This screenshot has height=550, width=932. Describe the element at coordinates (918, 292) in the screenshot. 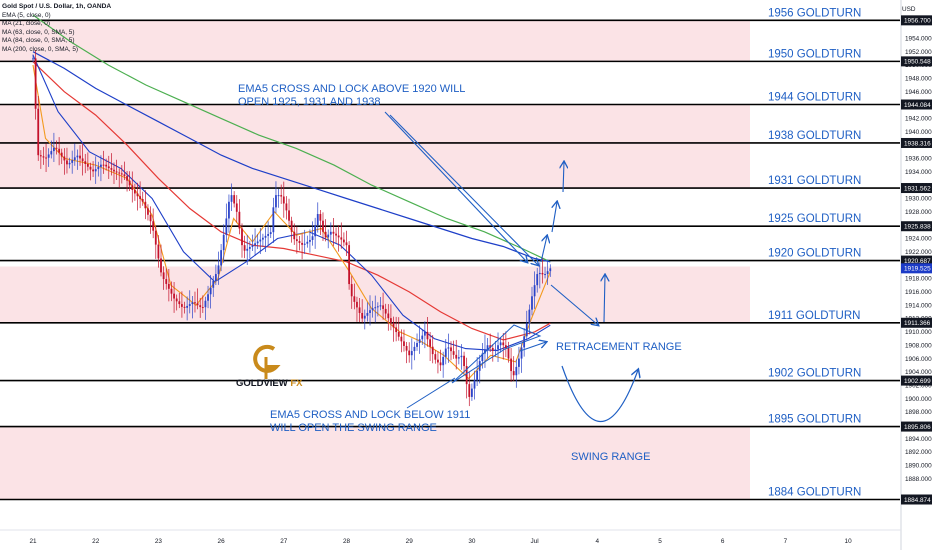

I see `y-tick-label-14: 1916.000` at that location.